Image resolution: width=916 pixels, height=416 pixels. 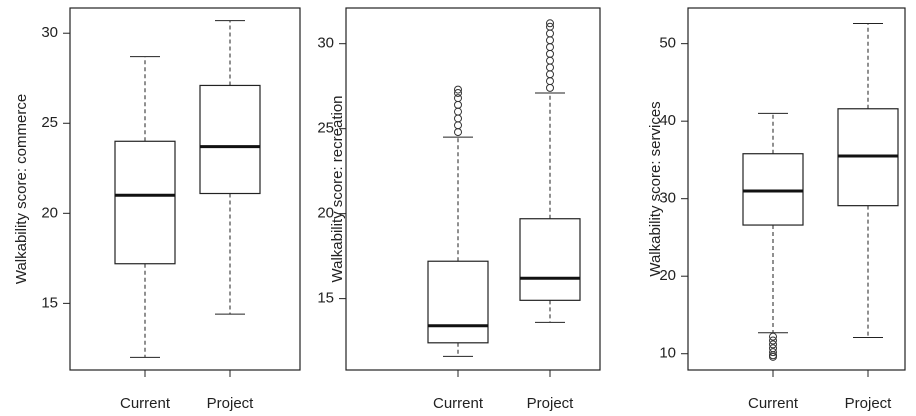 What do you see at coordinates (21, 189) in the screenshot?
I see `y-axis-label: Walkability score: commerce` at bounding box center [21, 189].